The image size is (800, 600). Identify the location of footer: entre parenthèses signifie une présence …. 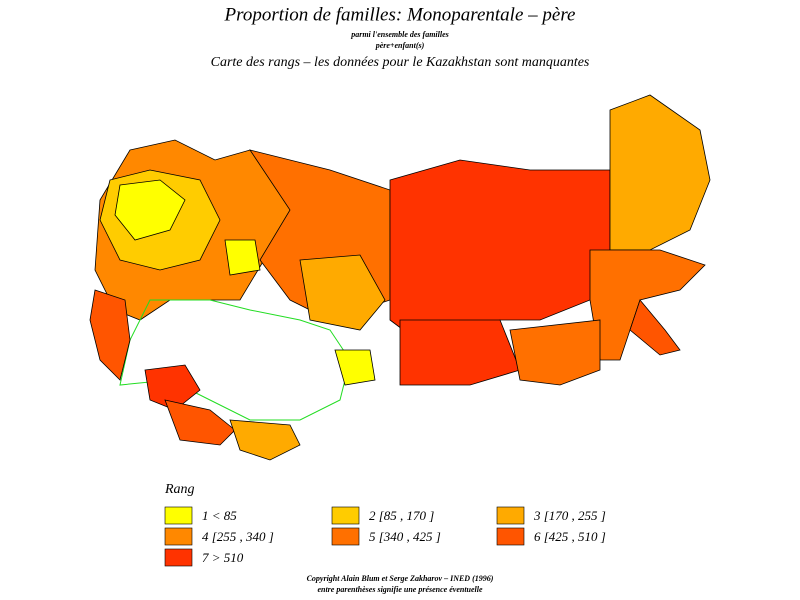
(400, 589).